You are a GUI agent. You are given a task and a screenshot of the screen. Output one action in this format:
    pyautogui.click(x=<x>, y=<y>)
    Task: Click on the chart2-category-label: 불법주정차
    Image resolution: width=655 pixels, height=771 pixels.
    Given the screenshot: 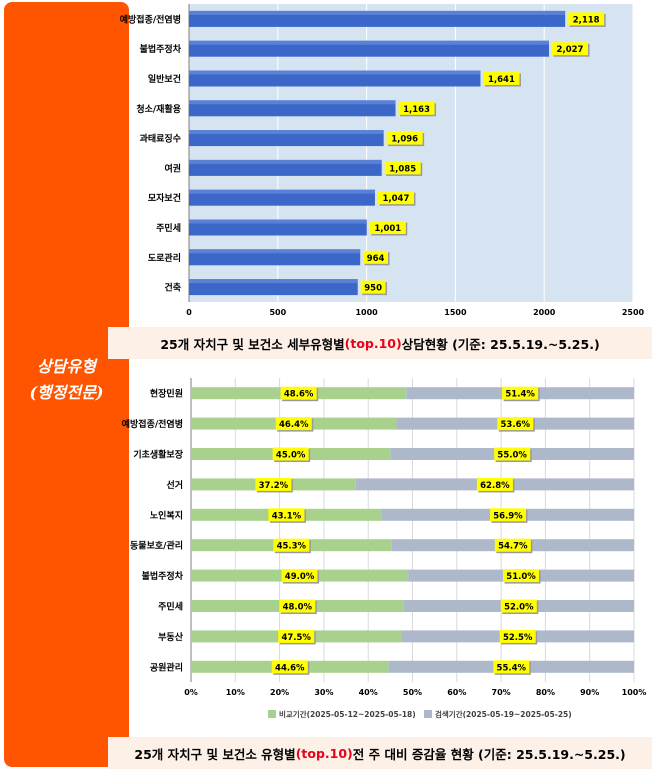 What is the action you would take?
    pyautogui.click(x=163, y=576)
    